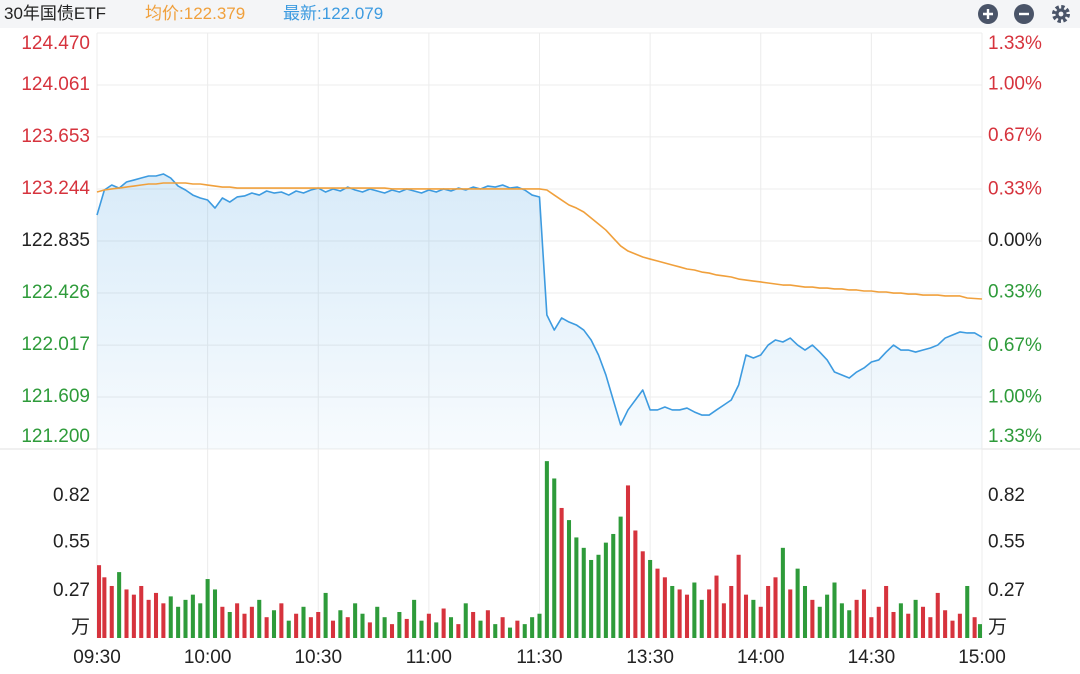 Image resolution: width=1080 pixels, height=674 pixels. Describe the element at coordinates (1015, 43) in the screenshot. I see `y2-tick-label: 1.33%` at that location.